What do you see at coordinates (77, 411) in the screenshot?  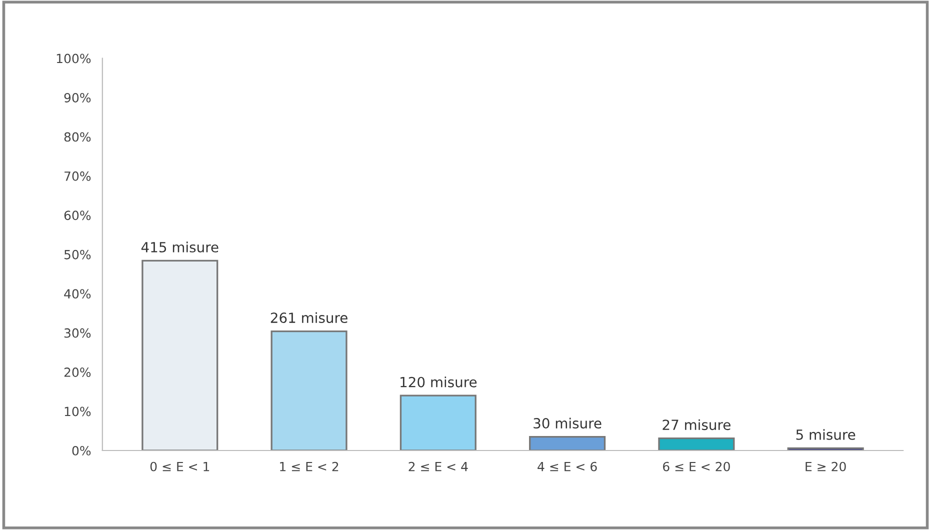 I see `y-tick-label: 10%` at bounding box center [77, 411].